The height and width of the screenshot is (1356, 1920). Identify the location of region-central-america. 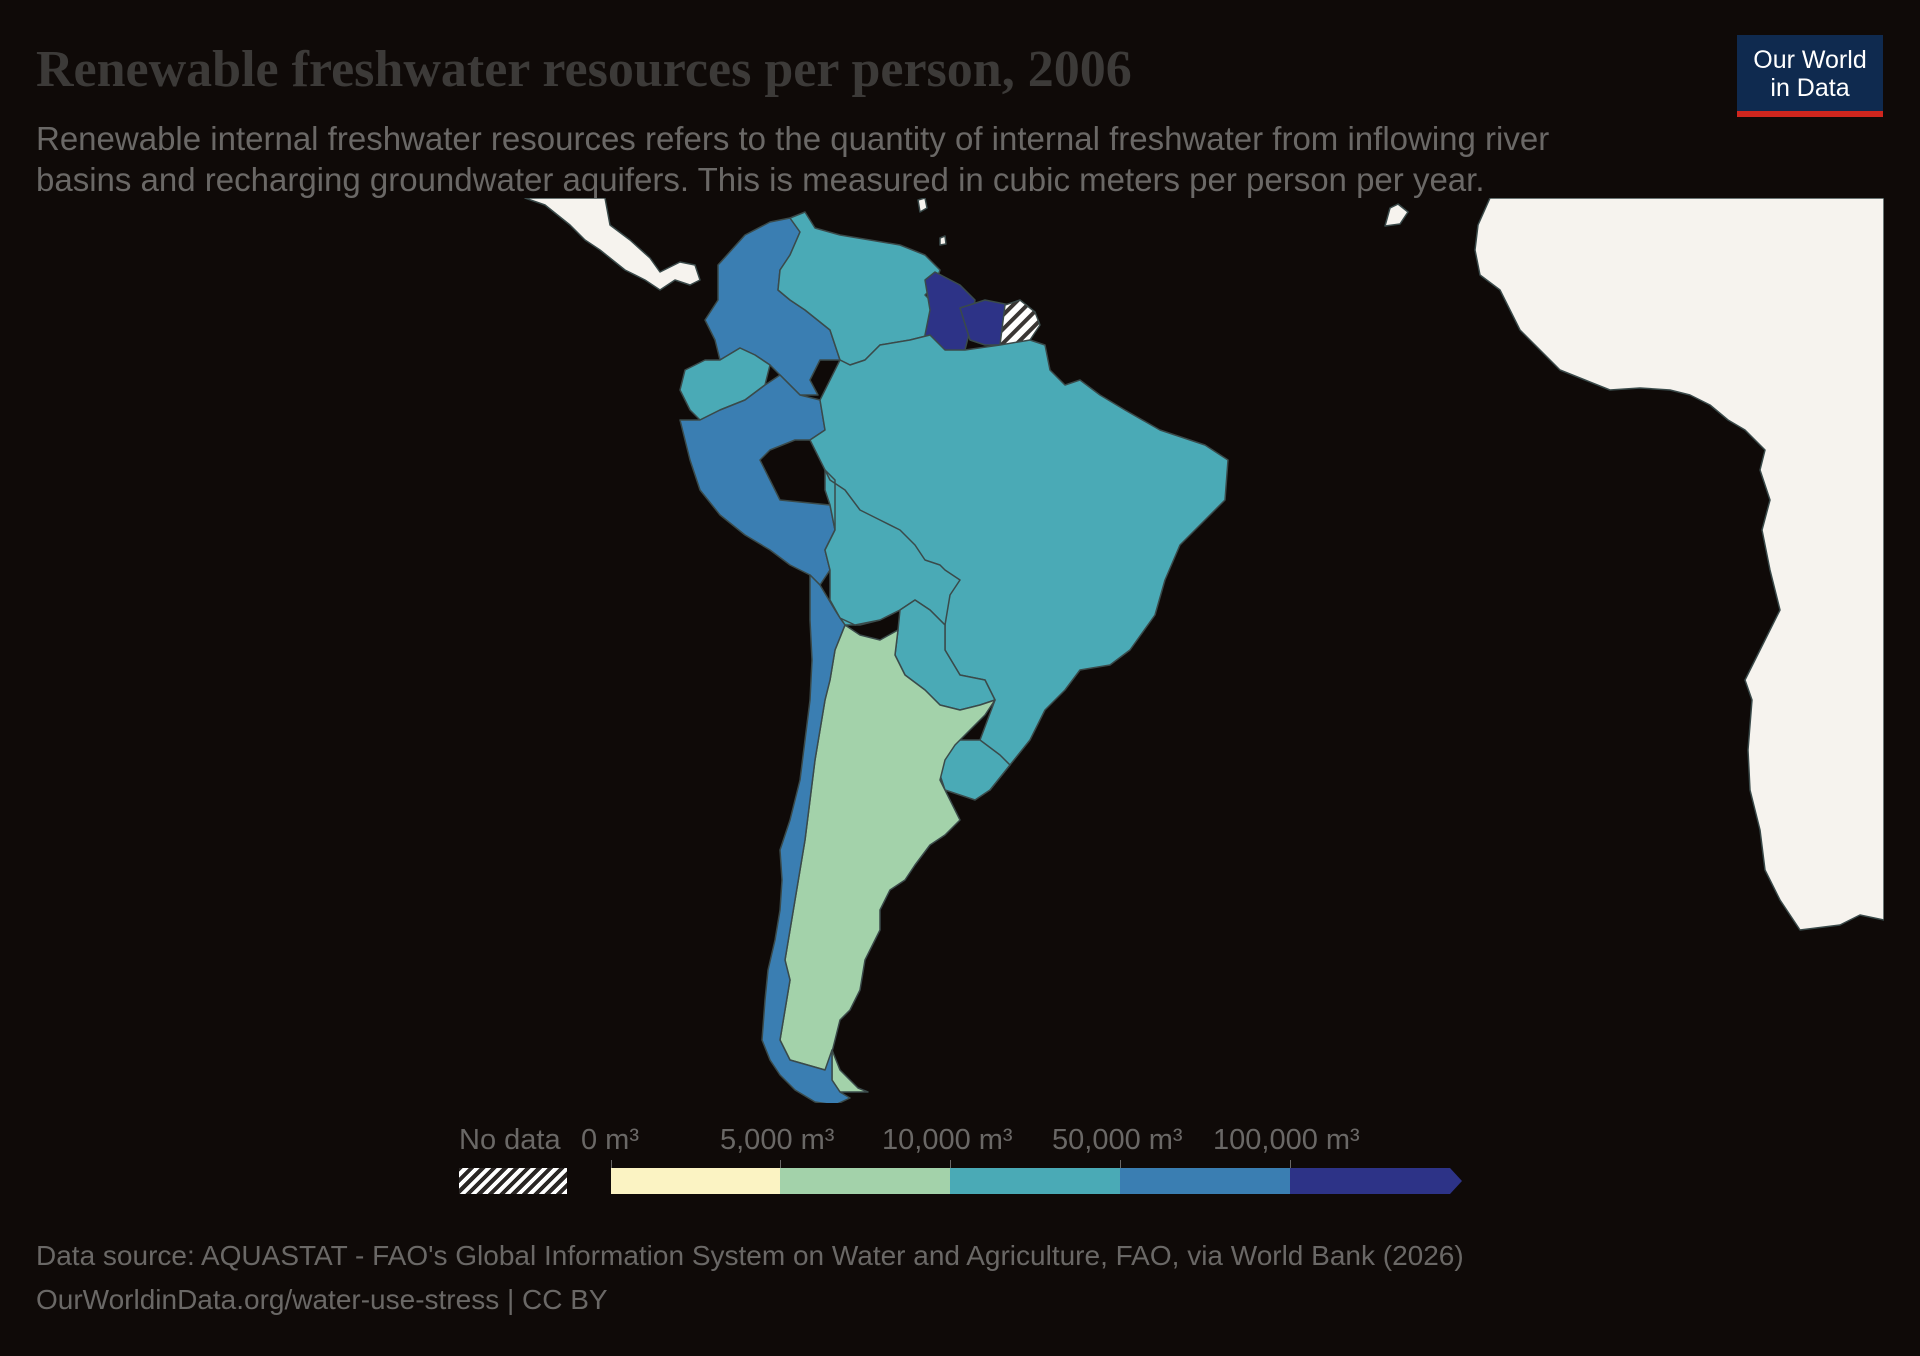
(612, 244).